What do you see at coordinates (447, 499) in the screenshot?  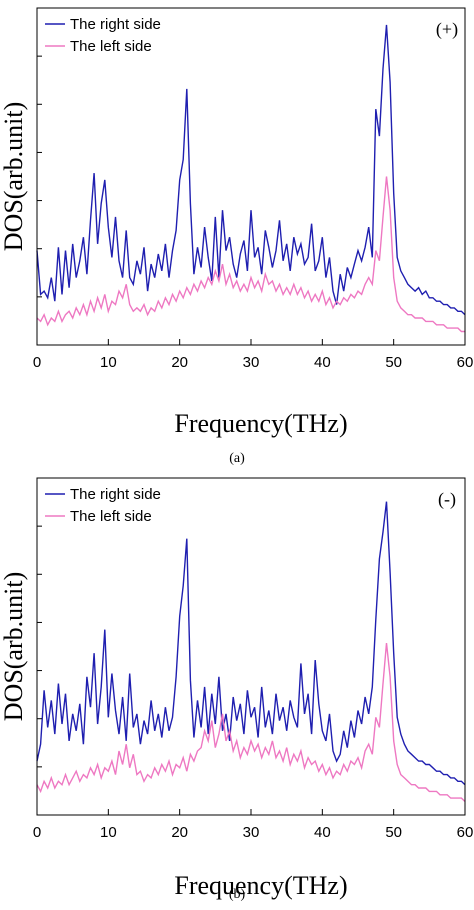 I see `annotation: (-)` at bounding box center [447, 499].